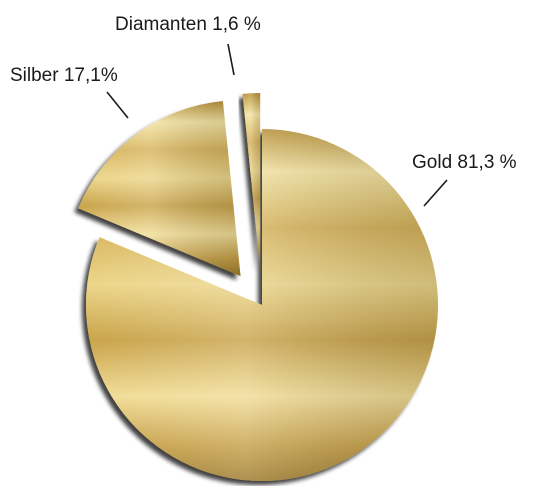 Image resolution: width=533 pixels, height=491 pixels. I want to click on slice-label-silber: Silber 17,1%, so click(64, 75).